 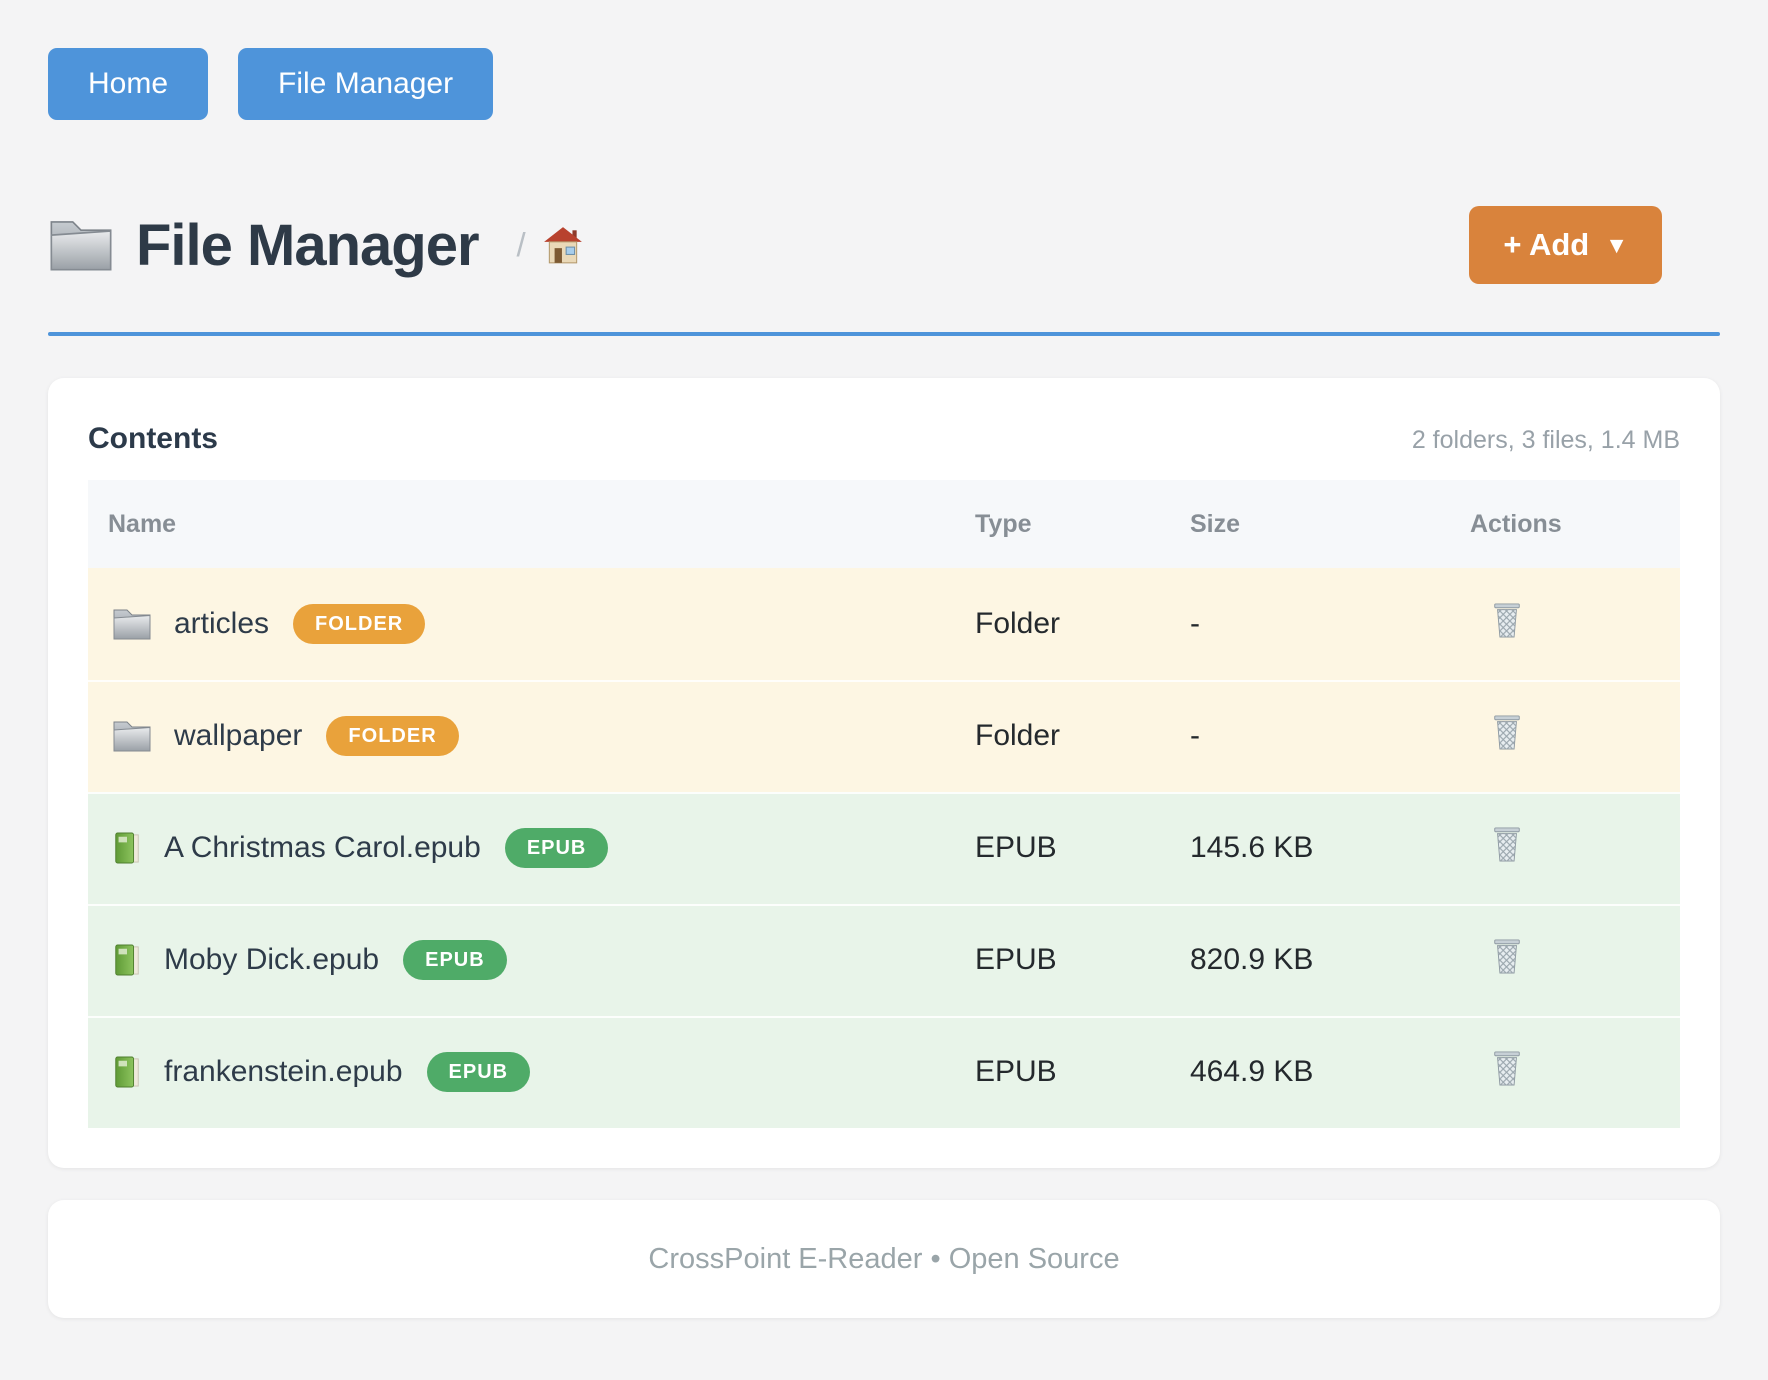 I want to click on footer: CrossPoint E-Reader • Open Source, so click(x=884, y=1259).